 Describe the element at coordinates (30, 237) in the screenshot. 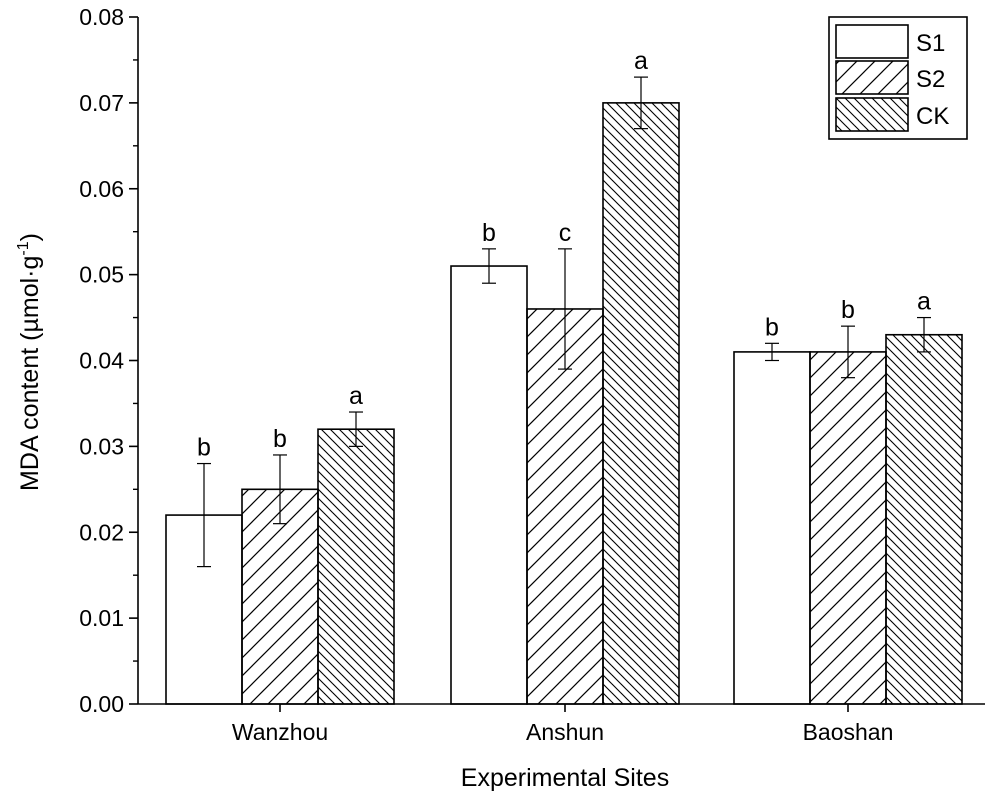

I see `y-axis-title-close: )` at that location.